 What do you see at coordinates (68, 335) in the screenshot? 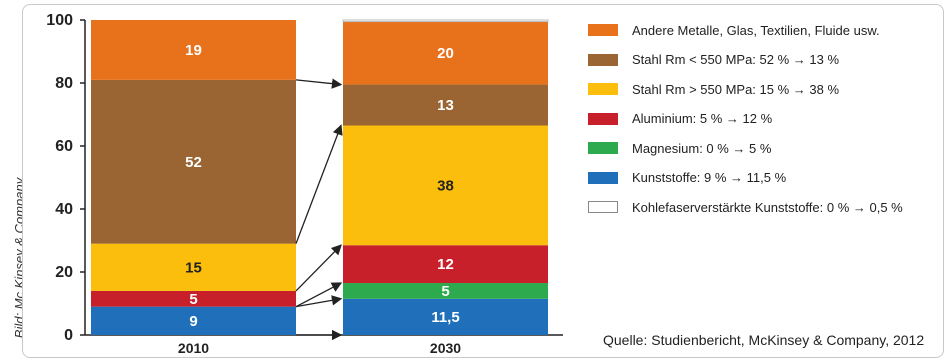
I see `y-tick-label: 0` at bounding box center [68, 335].